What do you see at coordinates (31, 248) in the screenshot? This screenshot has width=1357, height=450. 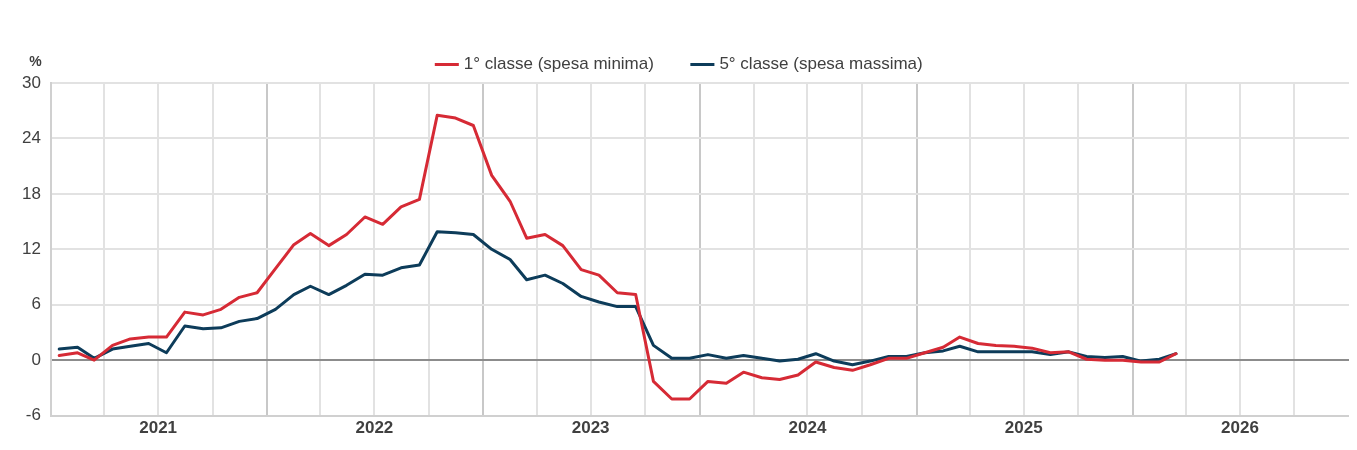 I see `y-tick-label: 12` at bounding box center [31, 248].